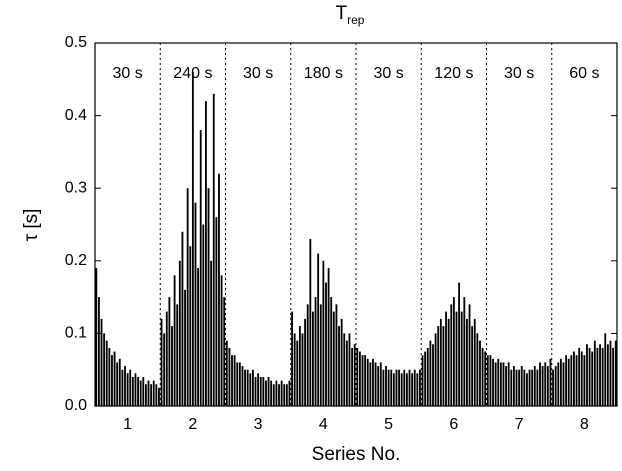  Describe the element at coordinates (258, 424) in the screenshot. I see `x-tick-label: 3` at that location.